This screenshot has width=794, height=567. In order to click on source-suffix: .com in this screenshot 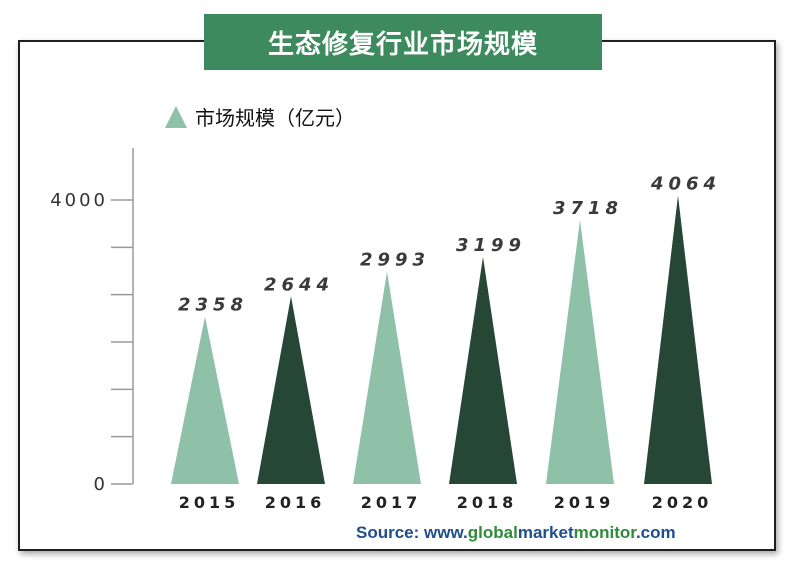, I will do `click(655, 532)`.